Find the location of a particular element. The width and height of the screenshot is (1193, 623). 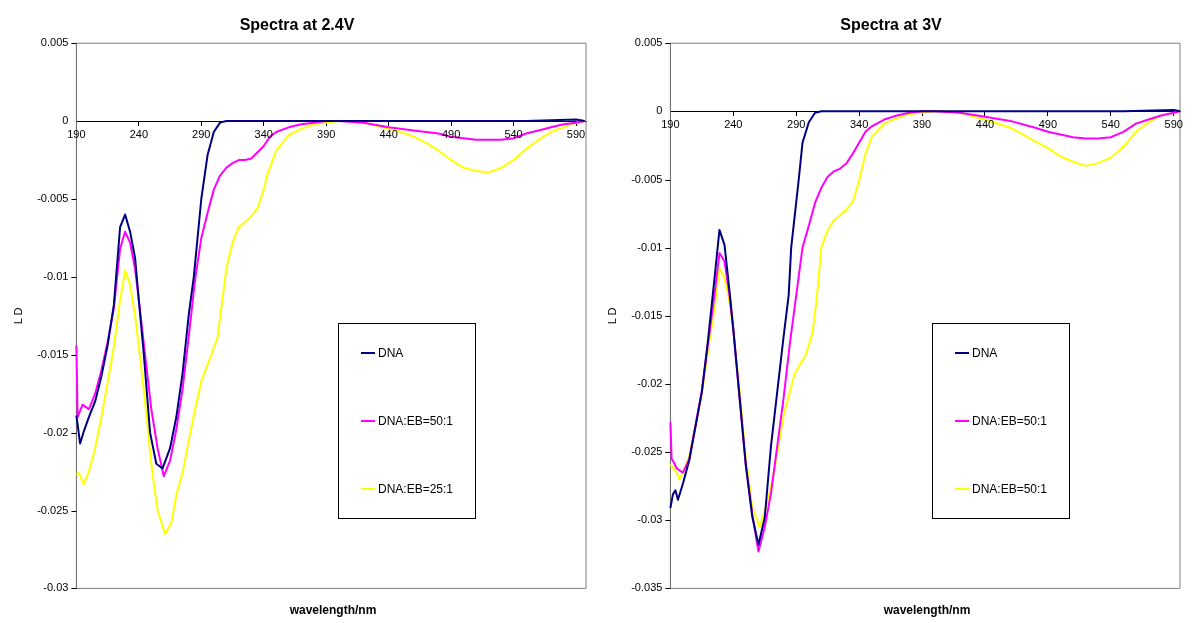

chart-title: Spectra at 2.4V is located at coordinates (297, 25).